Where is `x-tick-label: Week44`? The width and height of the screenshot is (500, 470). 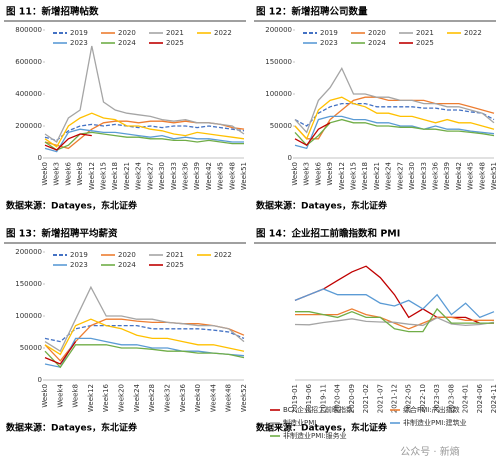
x-tick-label: Week44 is located at coordinates (213, 397).